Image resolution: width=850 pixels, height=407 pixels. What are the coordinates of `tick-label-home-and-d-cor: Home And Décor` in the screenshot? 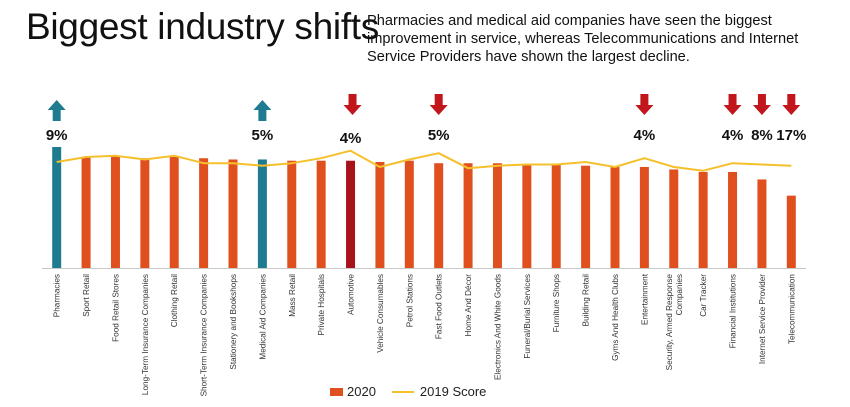 It's located at (468, 305).